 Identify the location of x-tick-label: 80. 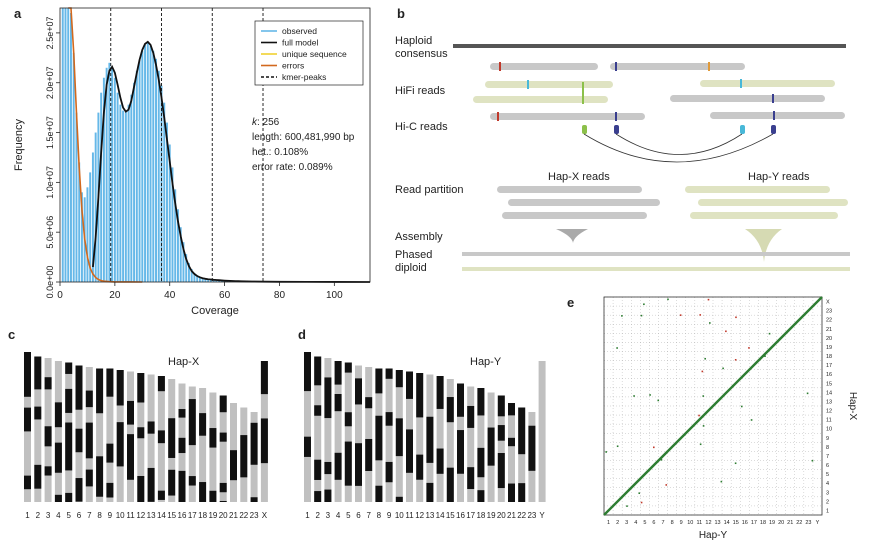
(280, 295).